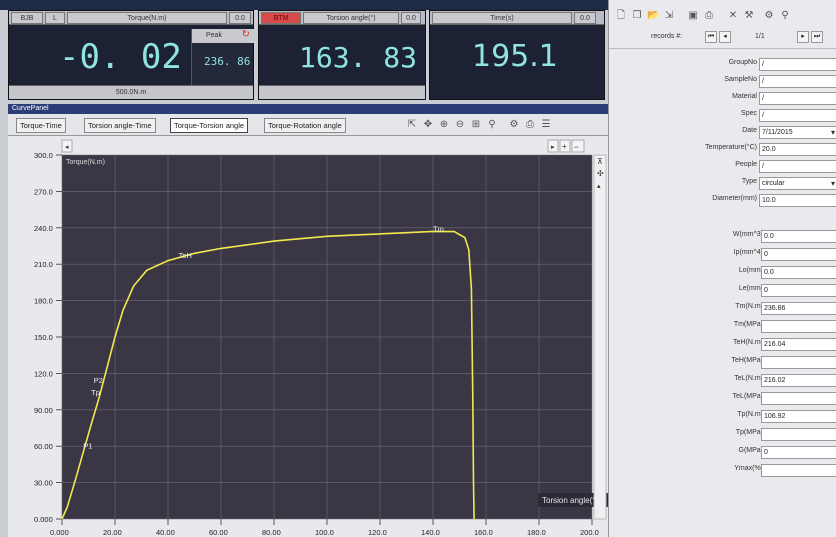  What do you see at coordinates (722, 452) in the screenshot?
I see `field-row-g-mpa-: G(MPa) 0` at bounding box center [722, 452].